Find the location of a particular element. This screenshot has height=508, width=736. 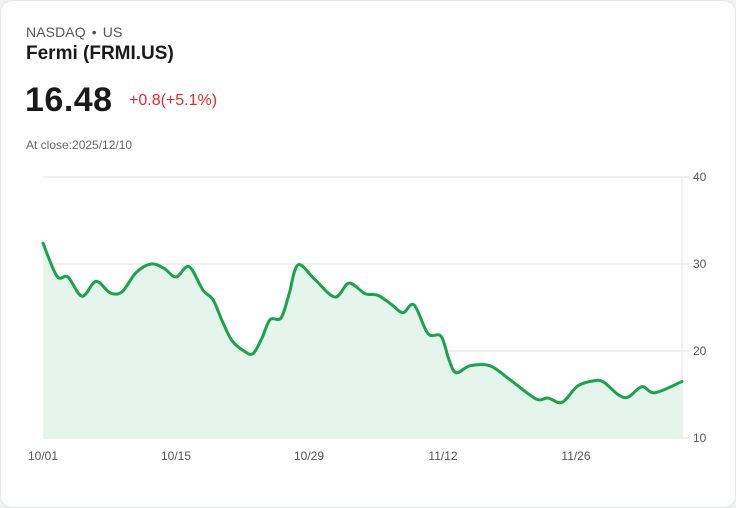

x-tick-label: 10/01 is located at coordinates (43, 456).